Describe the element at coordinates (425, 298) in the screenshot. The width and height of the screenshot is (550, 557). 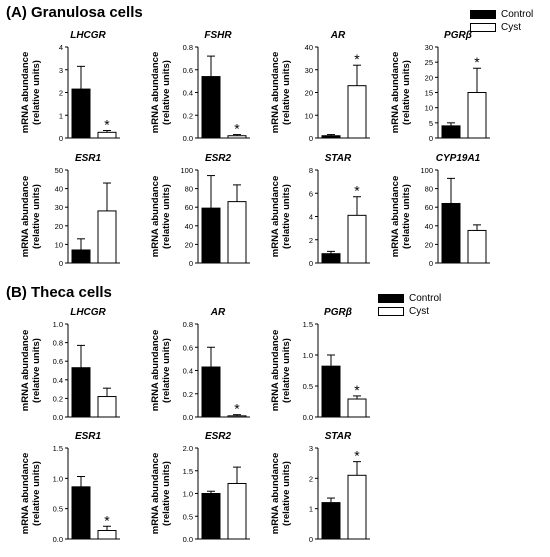
I see `legend-label-control: Control` at that location.